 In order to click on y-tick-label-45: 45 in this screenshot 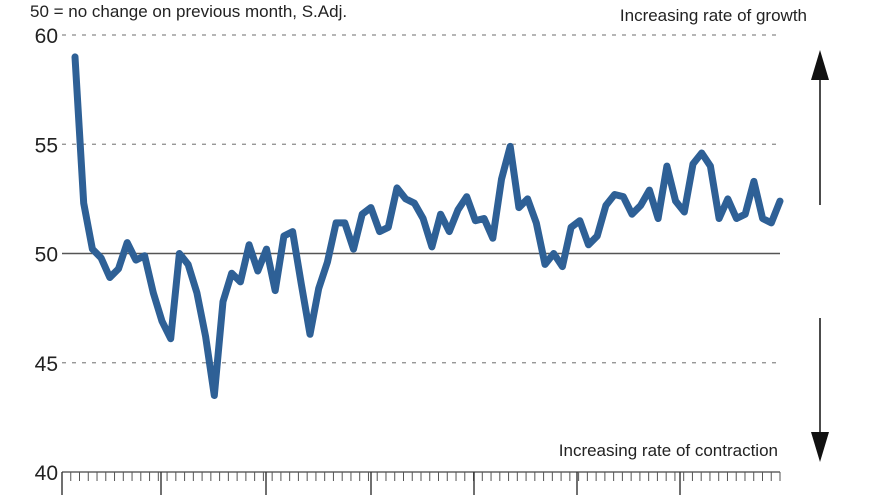, I will do `click(46, 364)`.